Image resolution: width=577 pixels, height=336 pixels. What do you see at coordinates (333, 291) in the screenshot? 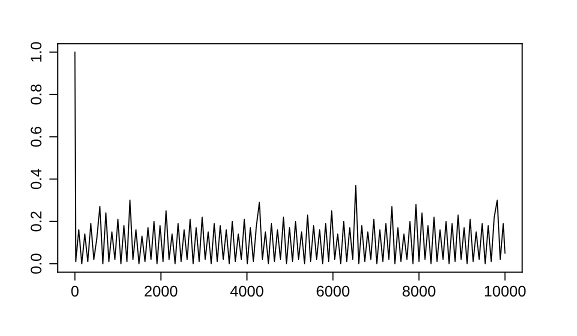
I see `x-tick-label: 6000` at bounding box center [333, 291].